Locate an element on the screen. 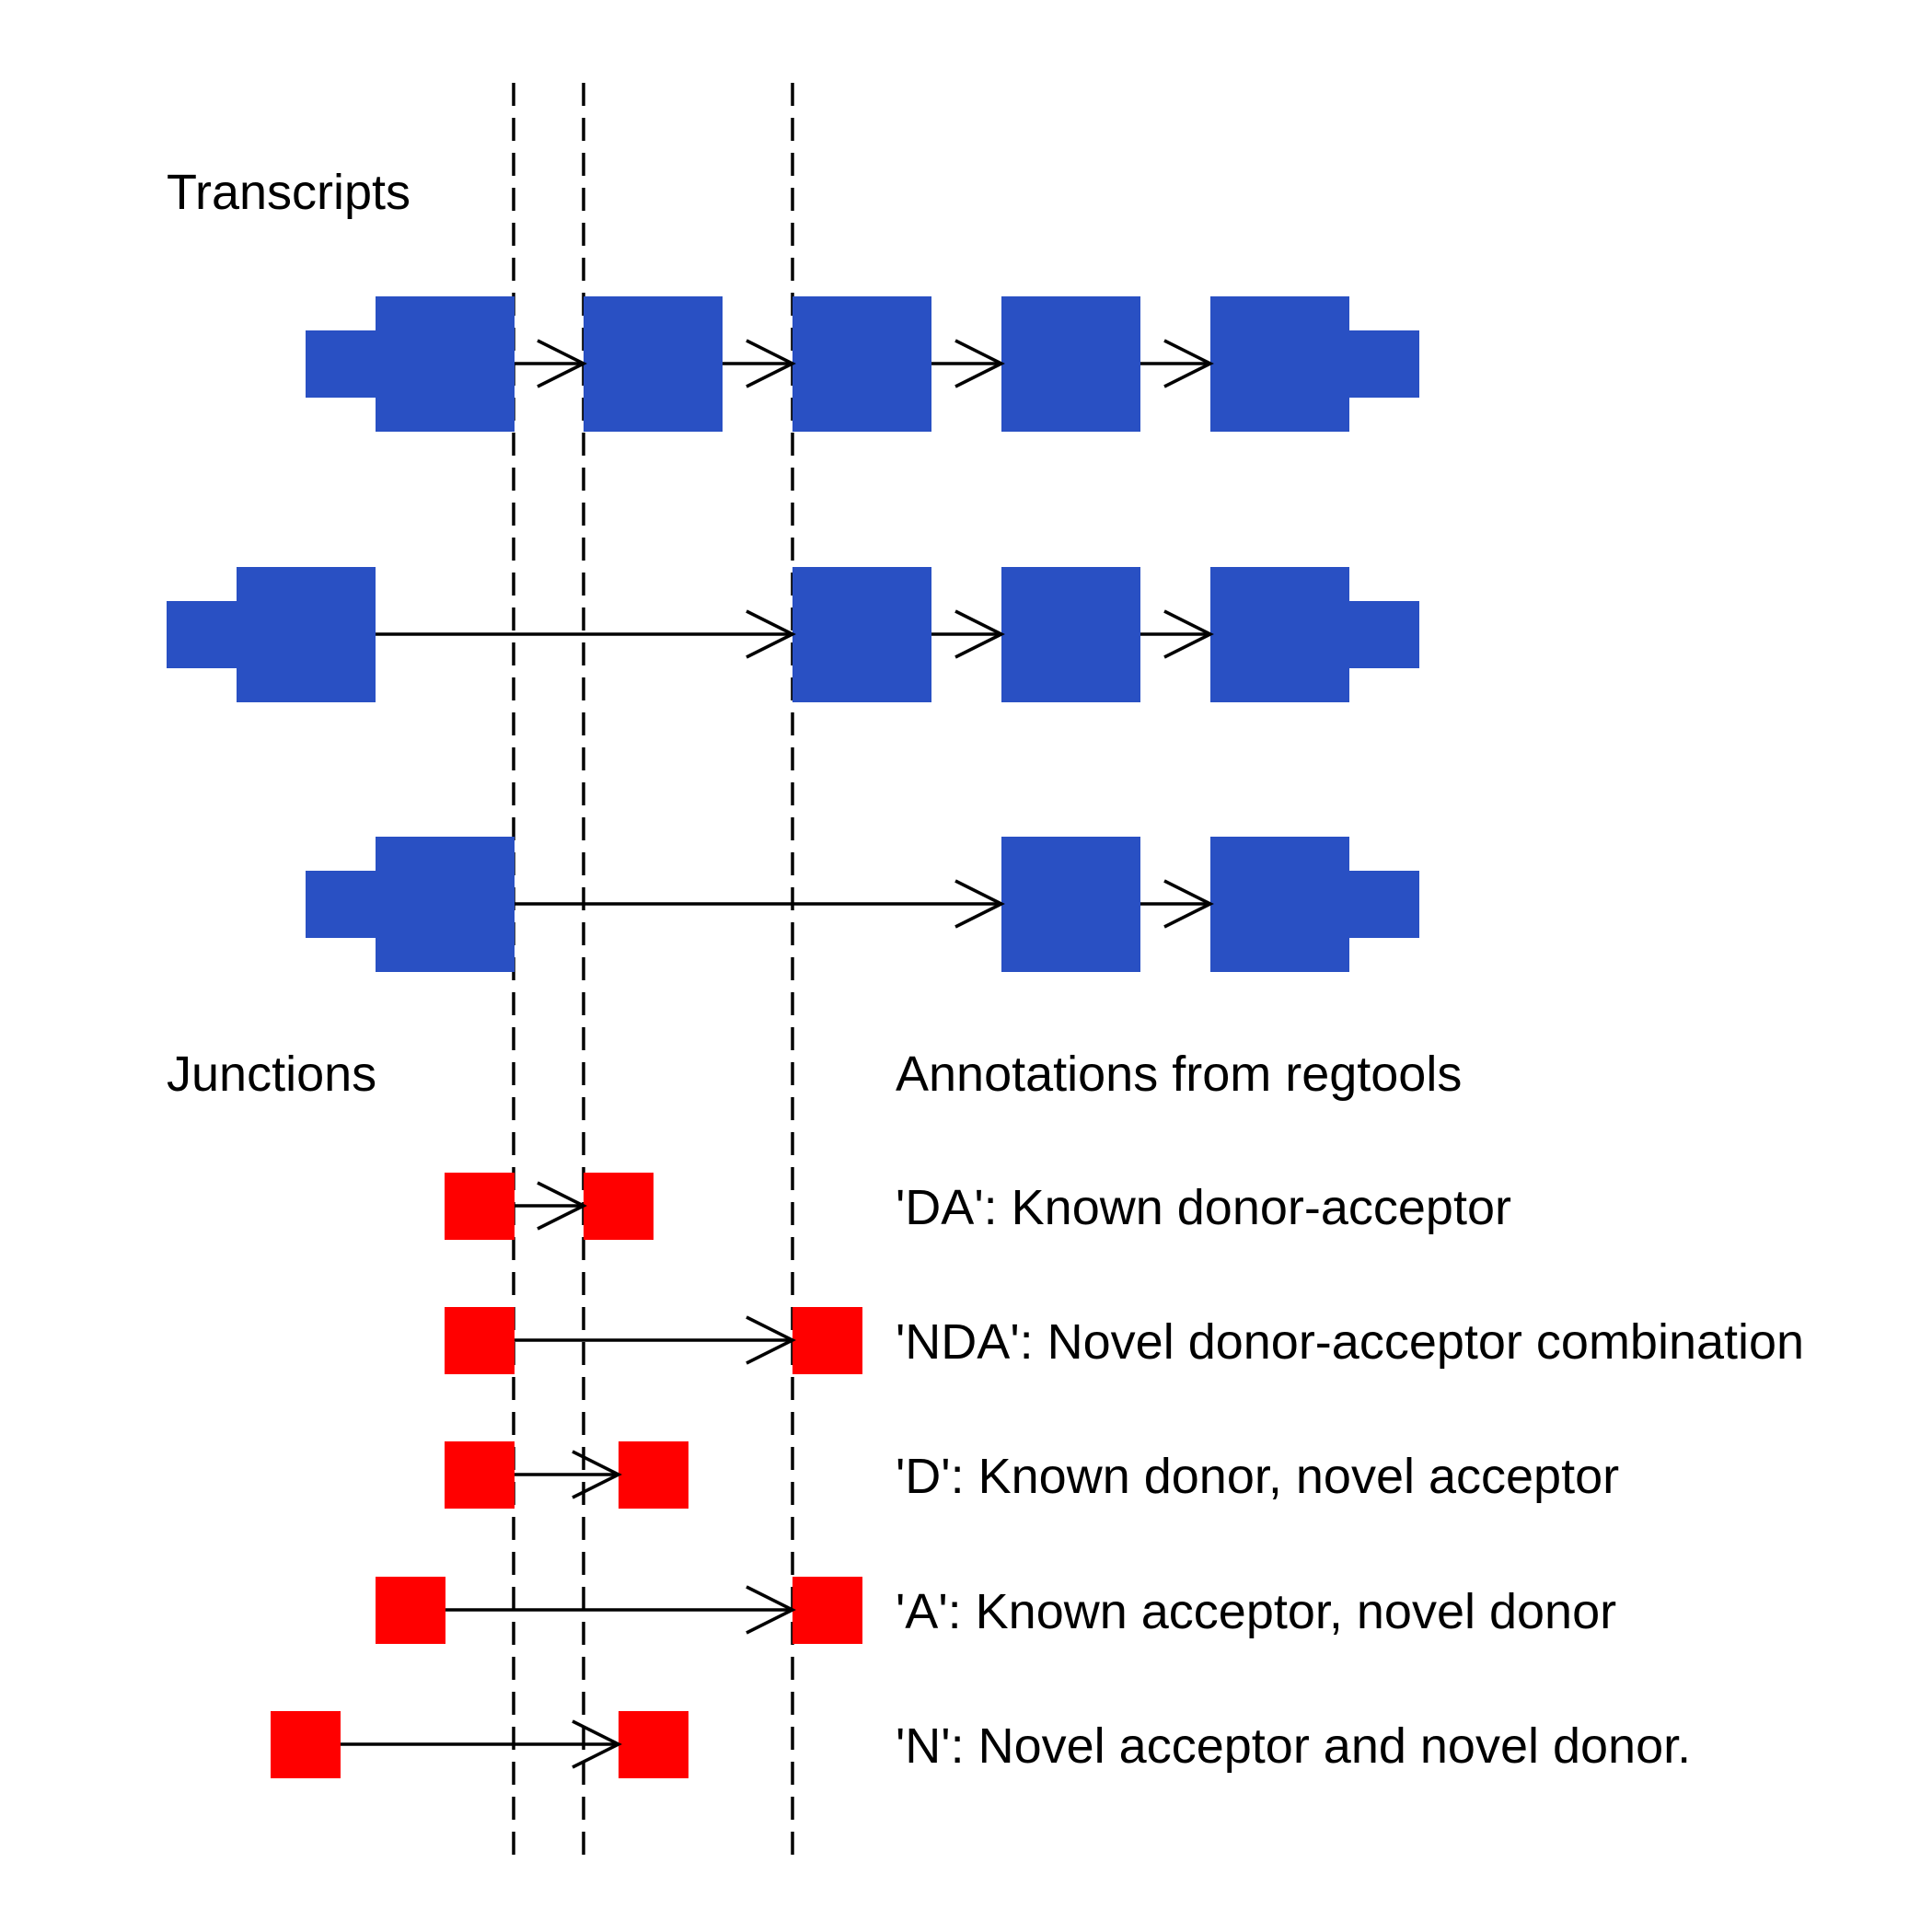  transcripts-title: Transcripts is located at coordinates (289, 193).